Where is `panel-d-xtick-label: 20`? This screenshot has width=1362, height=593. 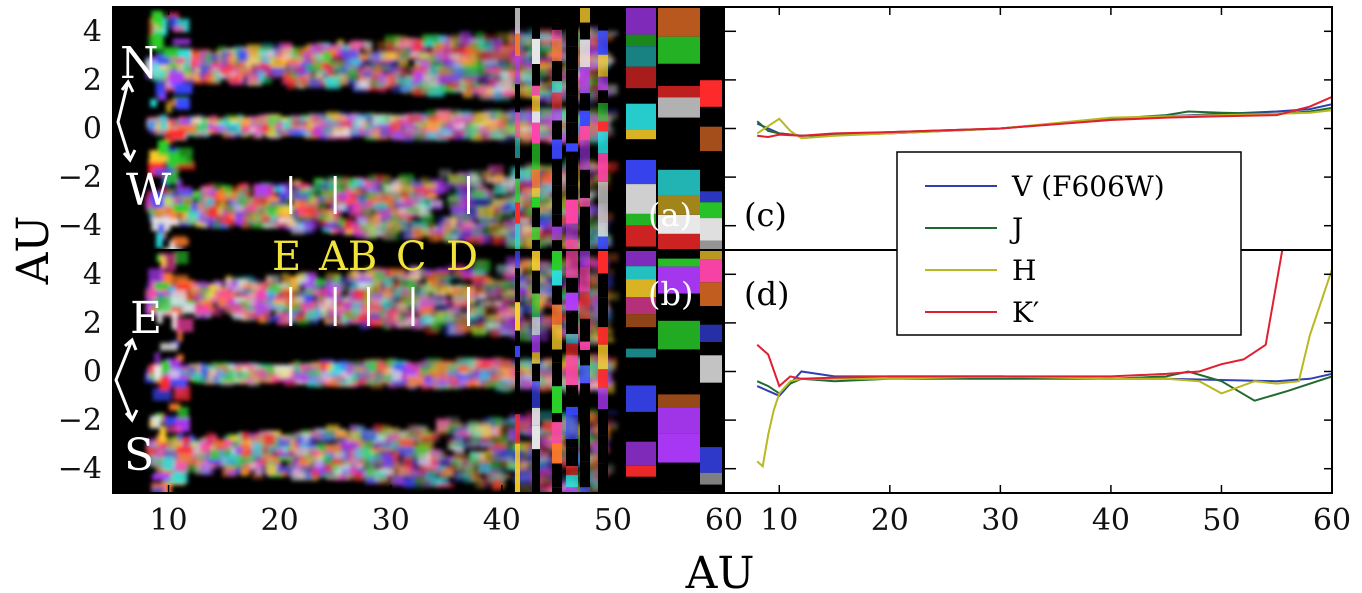 panel-d-xtick-label: 20 is located at coordinates (890, 520).